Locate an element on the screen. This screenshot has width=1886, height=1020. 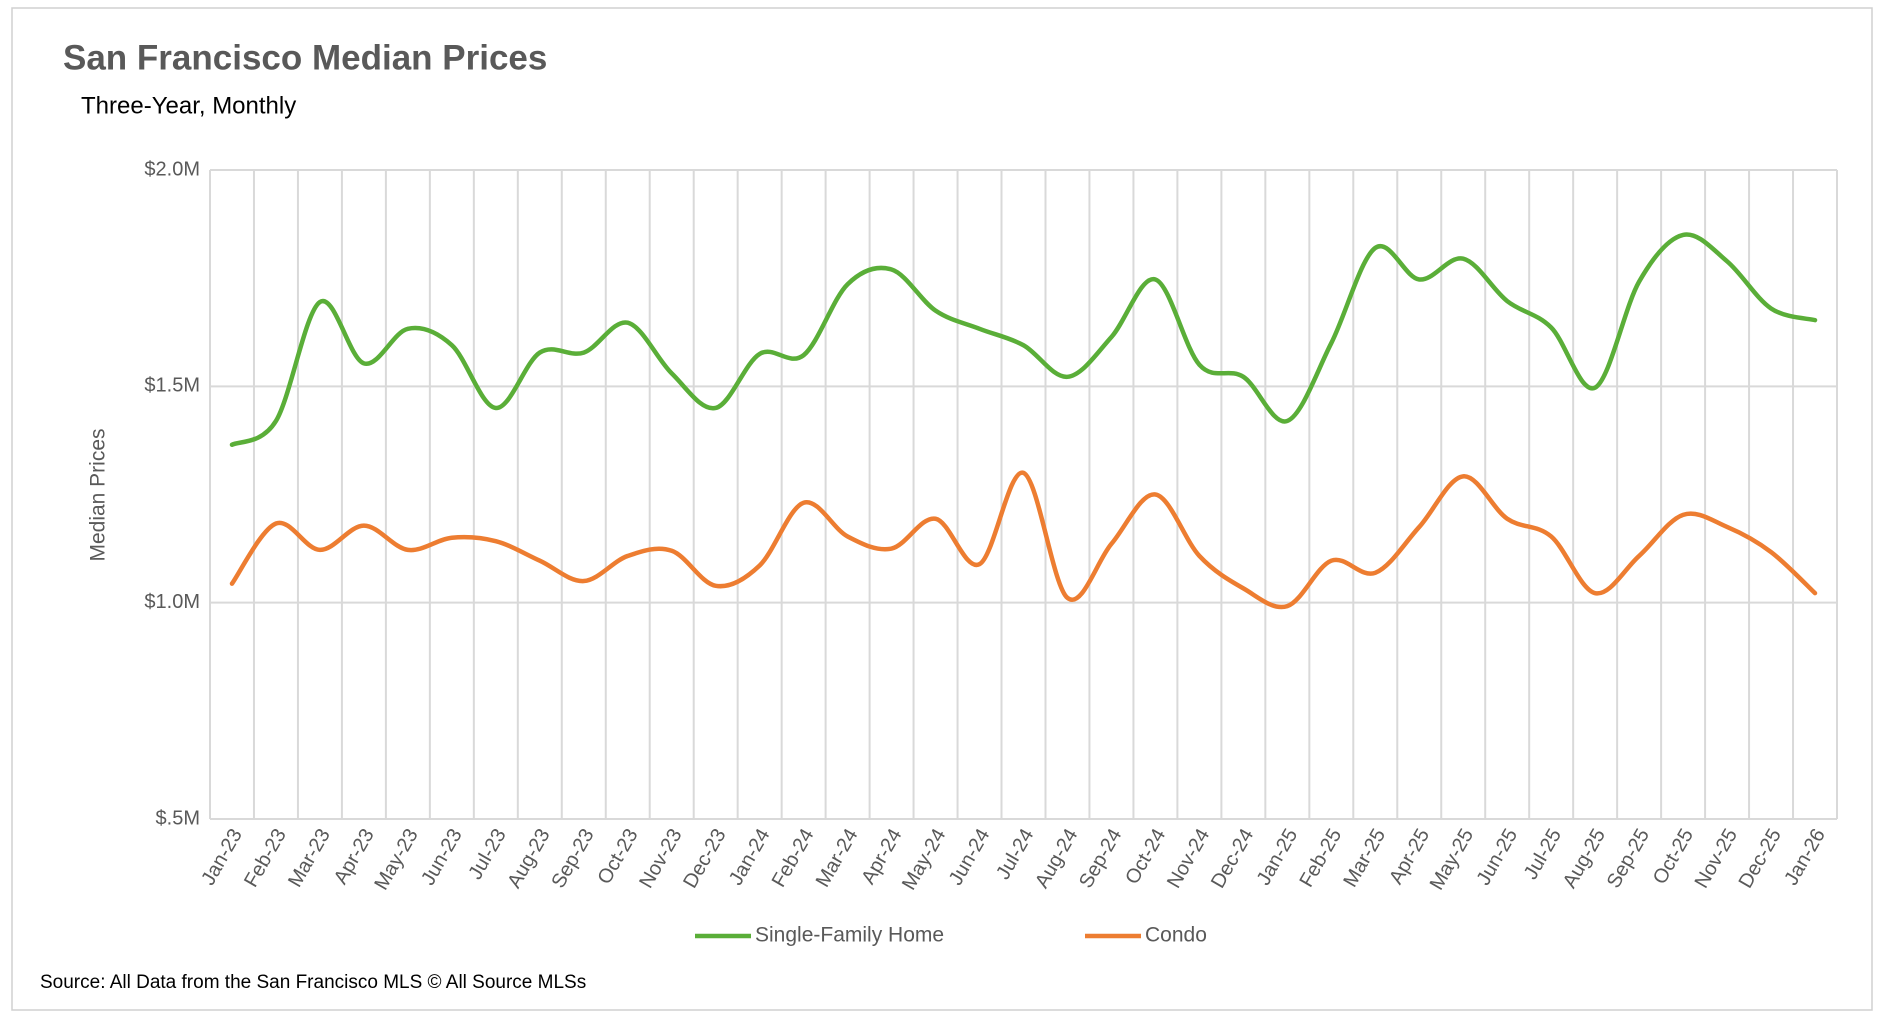
x-tick-label: Oct-24 is located at coordinates (1145, 856).